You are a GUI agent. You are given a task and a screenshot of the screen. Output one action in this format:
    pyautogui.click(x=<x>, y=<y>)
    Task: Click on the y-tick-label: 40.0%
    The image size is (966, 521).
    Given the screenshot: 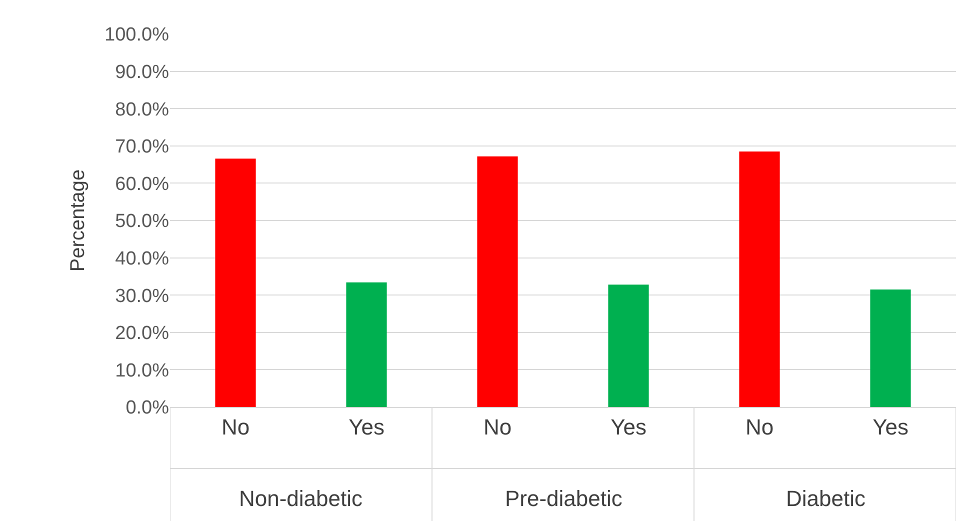 What is the action you would take?
    pyautogui.click(x=142, y=259)
    